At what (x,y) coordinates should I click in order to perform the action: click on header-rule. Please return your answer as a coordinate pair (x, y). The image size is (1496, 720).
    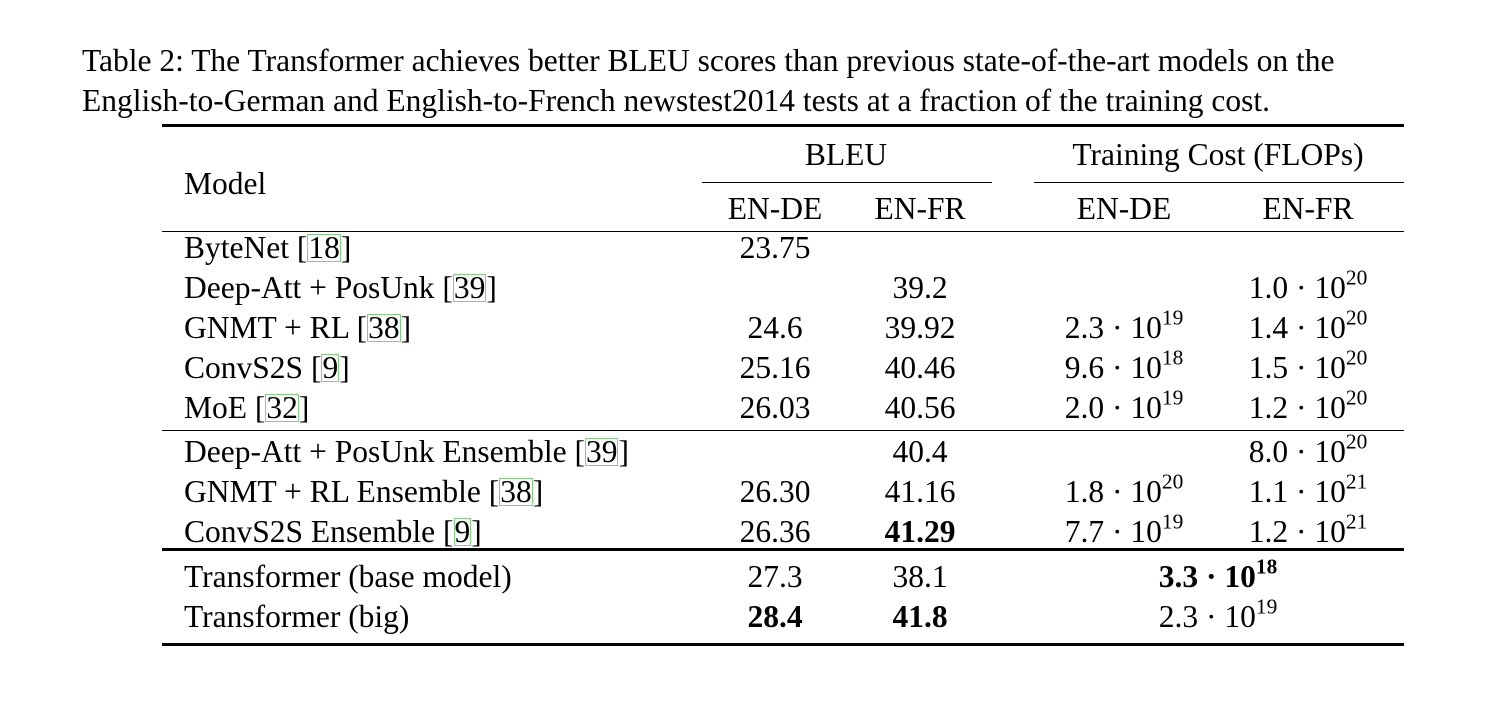
    Looking at the image, I should click on (783, 232).